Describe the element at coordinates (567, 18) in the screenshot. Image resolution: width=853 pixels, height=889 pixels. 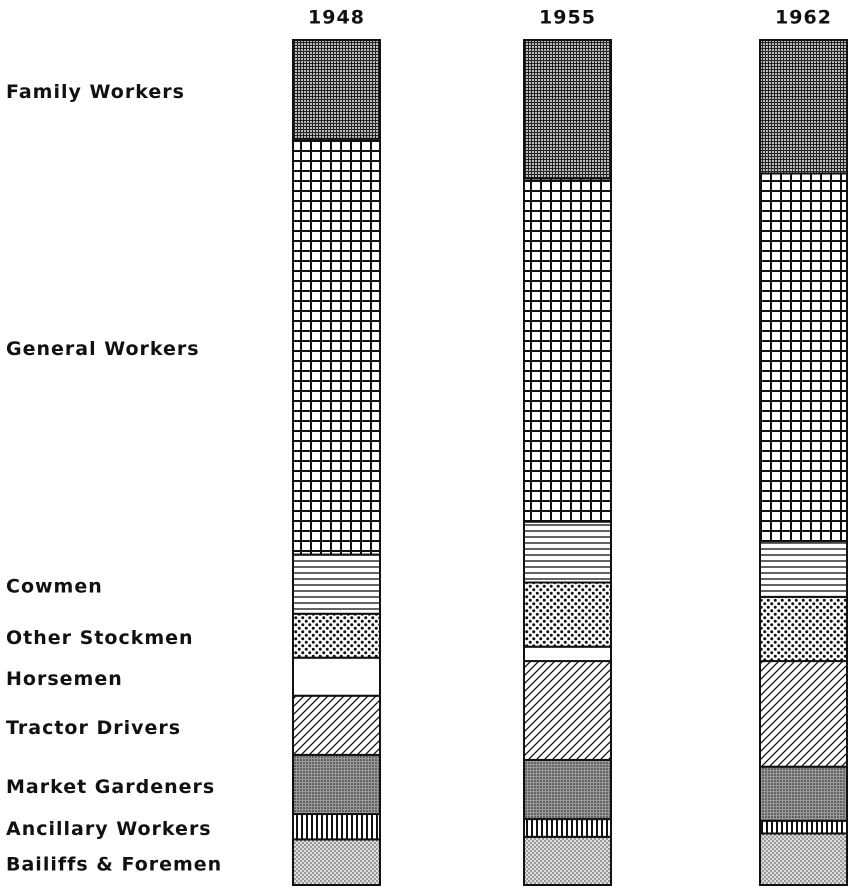
I see `x-tick-label: 1955` at that location.